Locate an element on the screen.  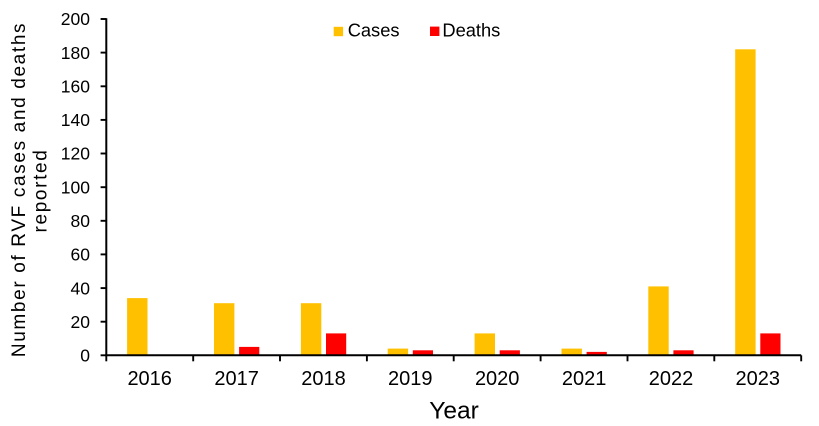
svg-text: 200 is located at coordinates (75, 19).